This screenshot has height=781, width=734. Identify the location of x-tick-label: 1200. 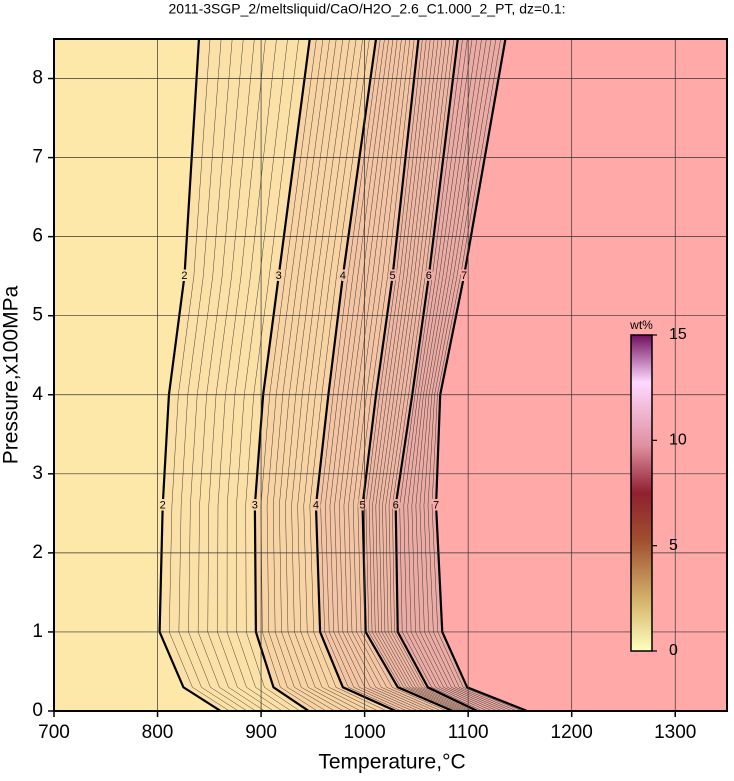
(572, 732).